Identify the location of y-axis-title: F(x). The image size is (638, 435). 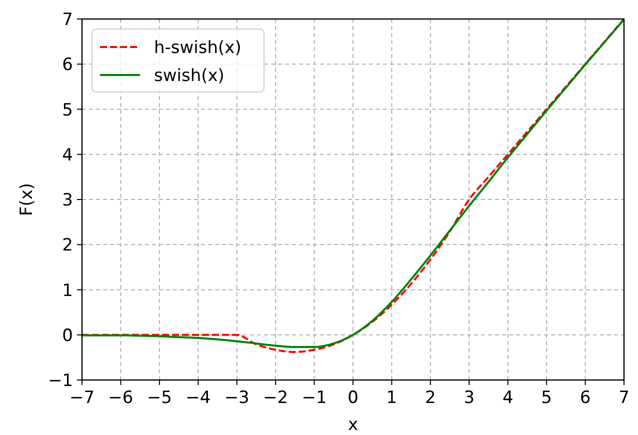
(27, 199).